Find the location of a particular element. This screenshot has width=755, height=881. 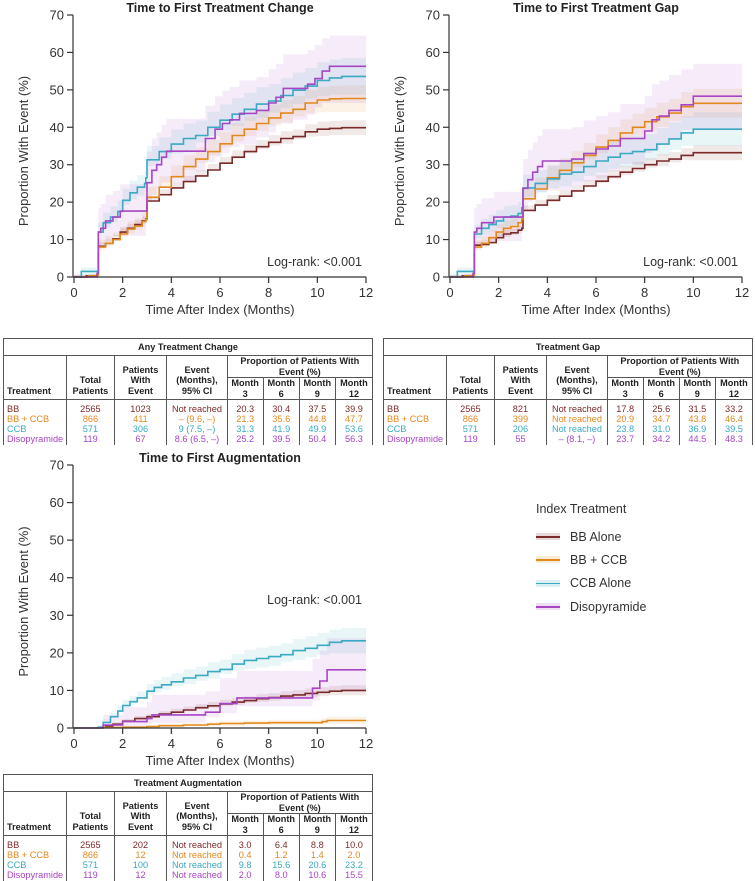

table-row: CCB 571 206 Not reached 23.8 31.0 36.9 39.5 is located at coordinates (568, 429).